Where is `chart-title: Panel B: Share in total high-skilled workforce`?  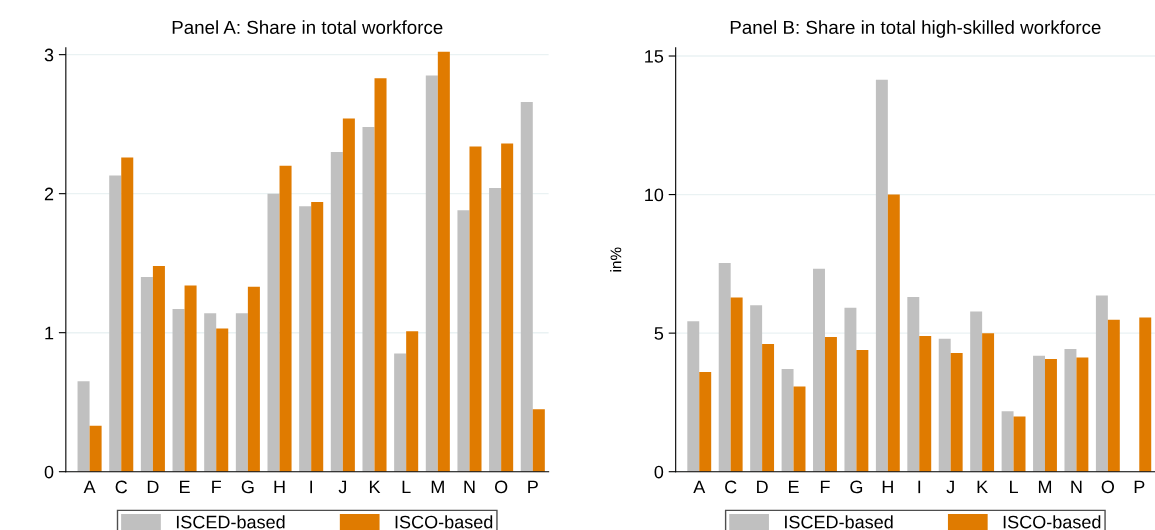 chart-title: Panel B: Share in total high-skilled workforce is located at coordinates (915, 29).